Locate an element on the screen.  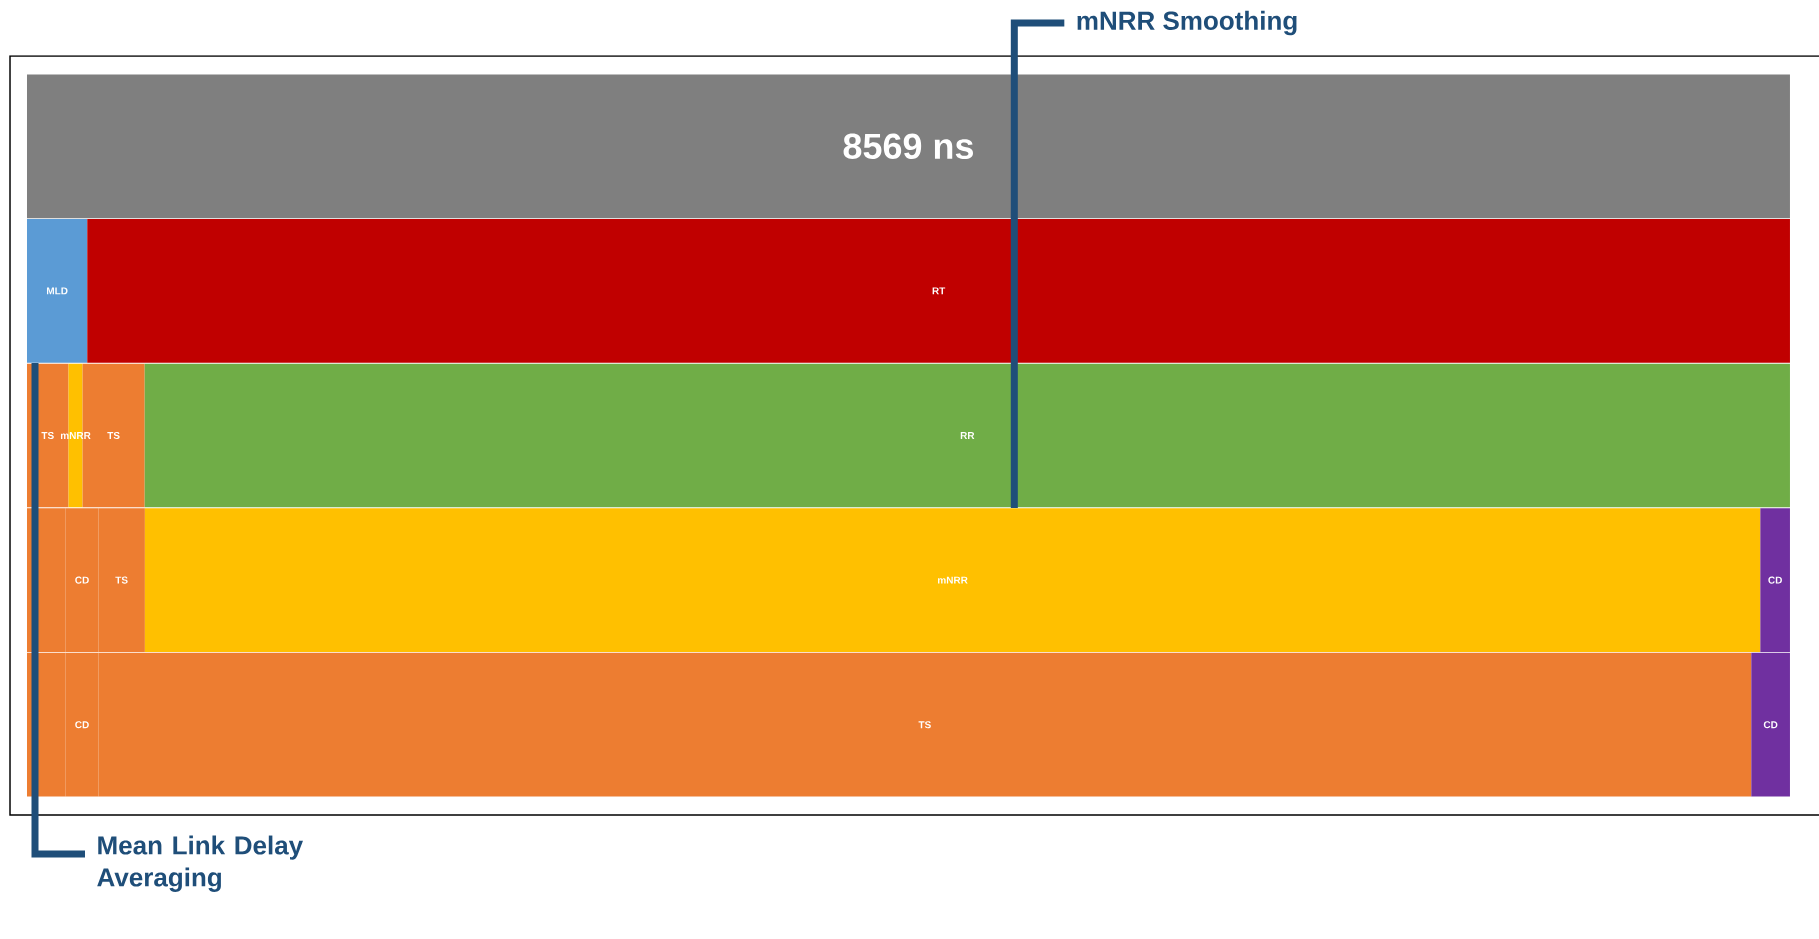
series-label: RT is located at coordinates (939, 291).